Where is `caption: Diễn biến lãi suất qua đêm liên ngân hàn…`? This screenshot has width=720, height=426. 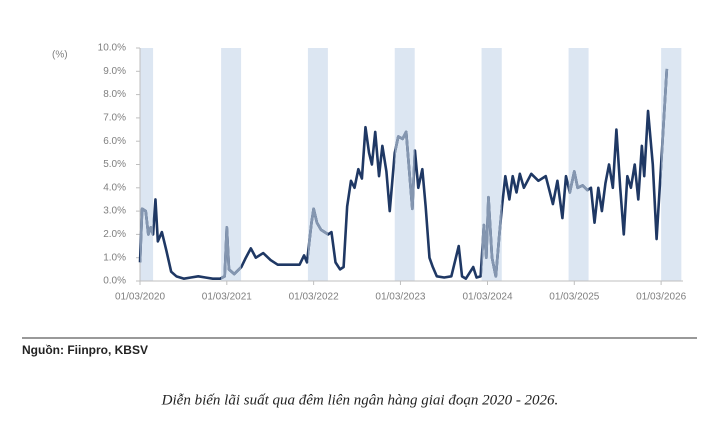 caption: Diễn biến lãi suất qua đêm liên ngân hàn… is located at coordinates (360, 400).